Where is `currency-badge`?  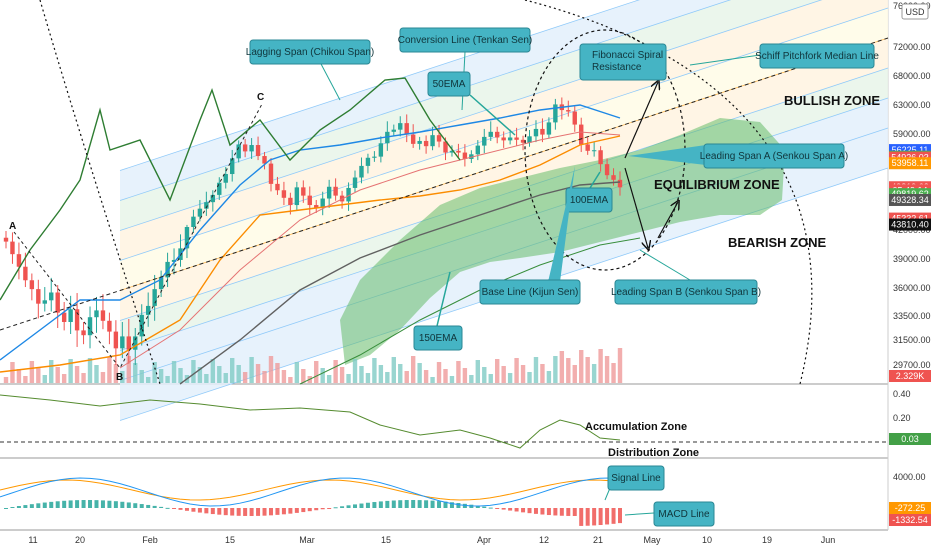
currency-badge is located at coordinates (915, 11).